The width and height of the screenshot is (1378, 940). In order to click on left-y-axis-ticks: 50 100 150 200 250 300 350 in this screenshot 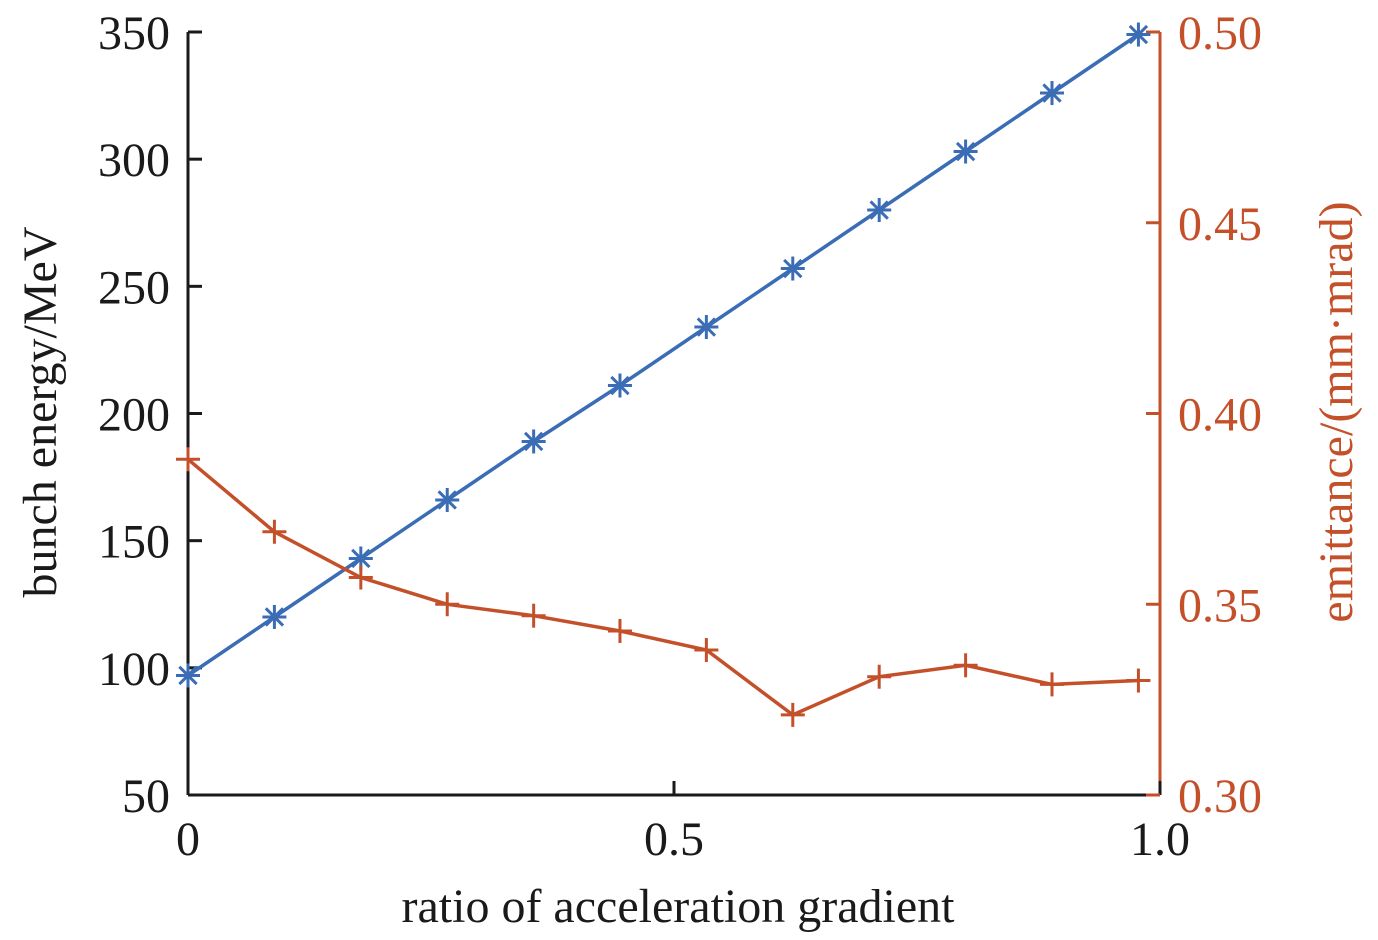, I will do `click(150, 415)`.